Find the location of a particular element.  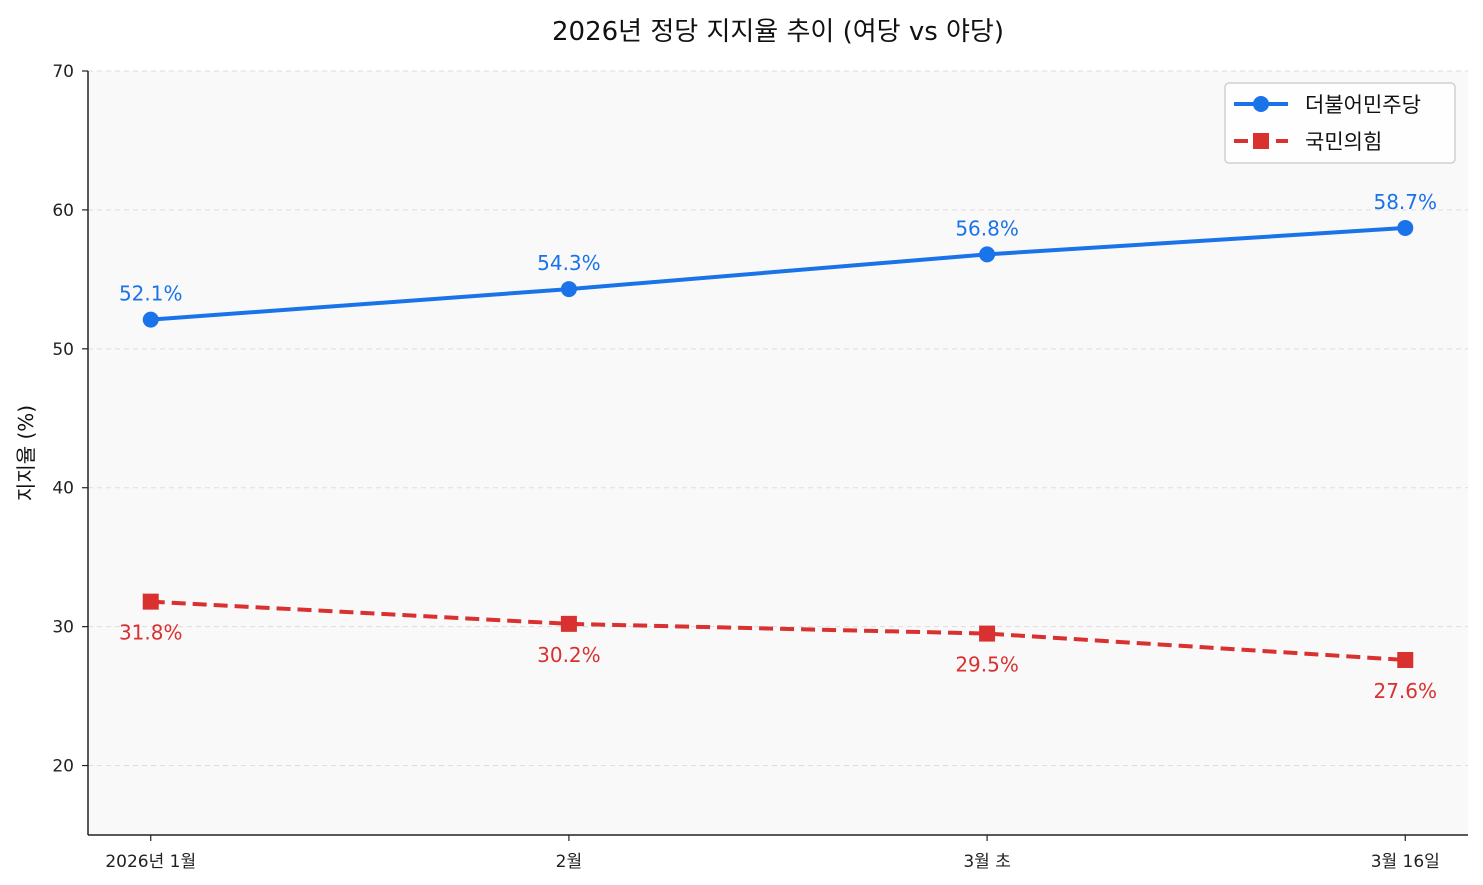

legend-label: 국민의힘 is located at coordinates (1343, 142).